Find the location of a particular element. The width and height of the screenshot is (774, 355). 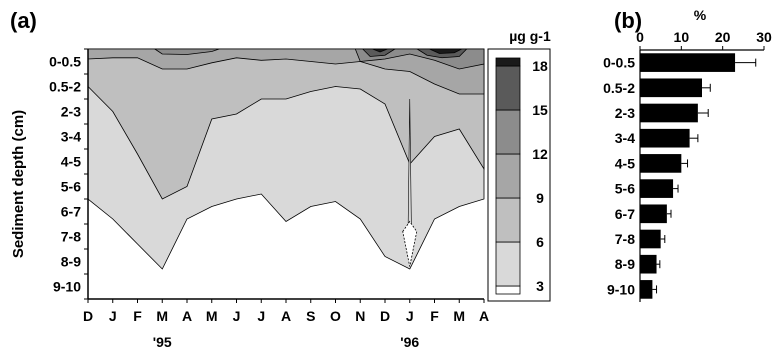

y-tick-label: 2-3 is located at coordinates (71, 112).